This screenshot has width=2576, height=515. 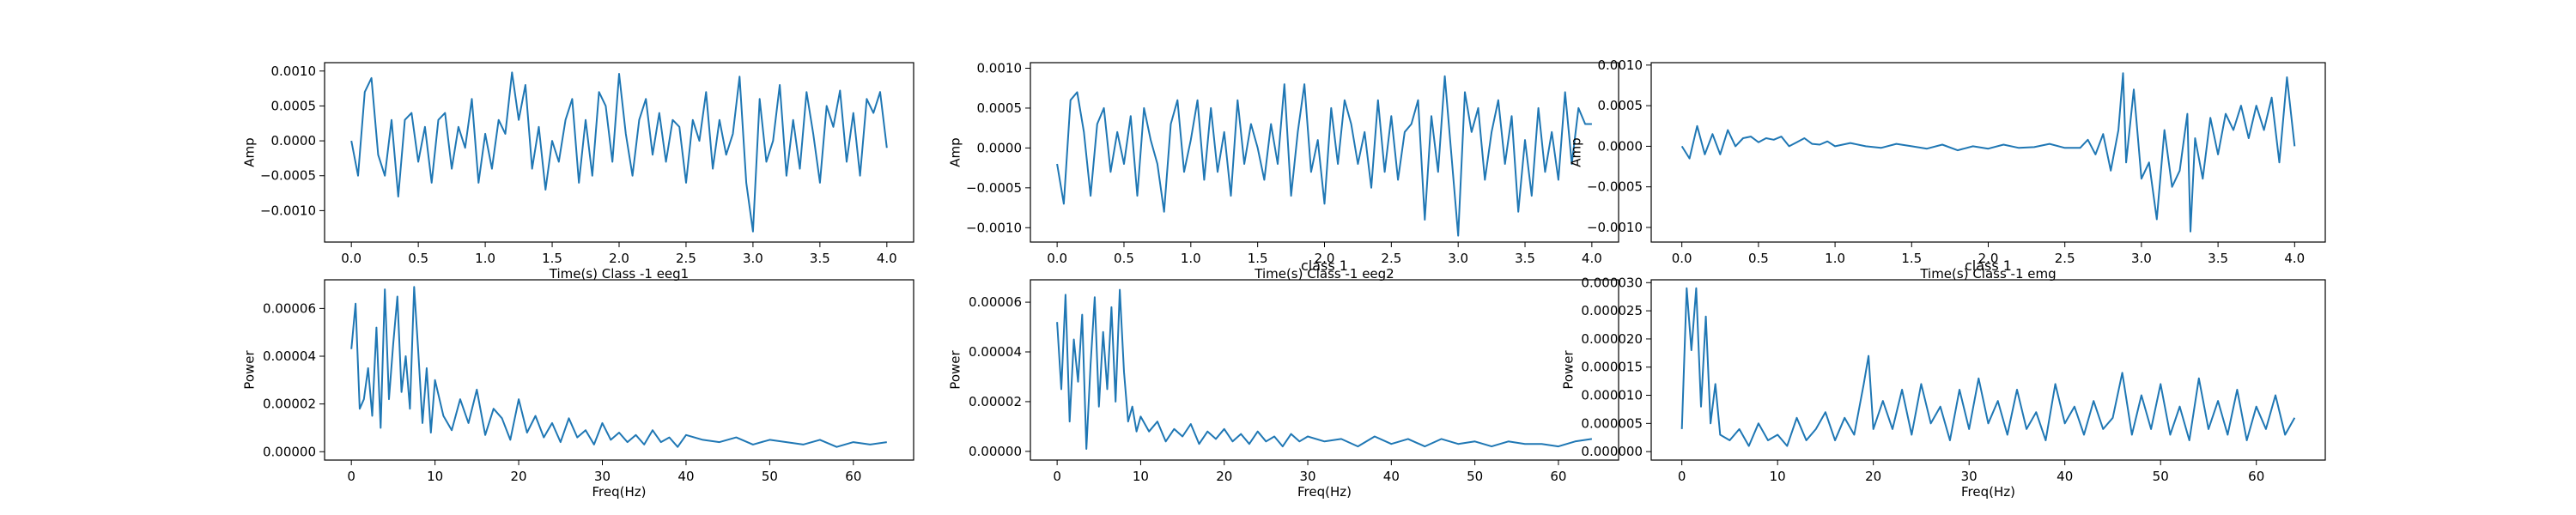 What do you see at coordinates (1000, 147) in the screenshot?
I see `y-tick-label-eeg2_time-2: 0.0000` at bounding box center [1000, 147].